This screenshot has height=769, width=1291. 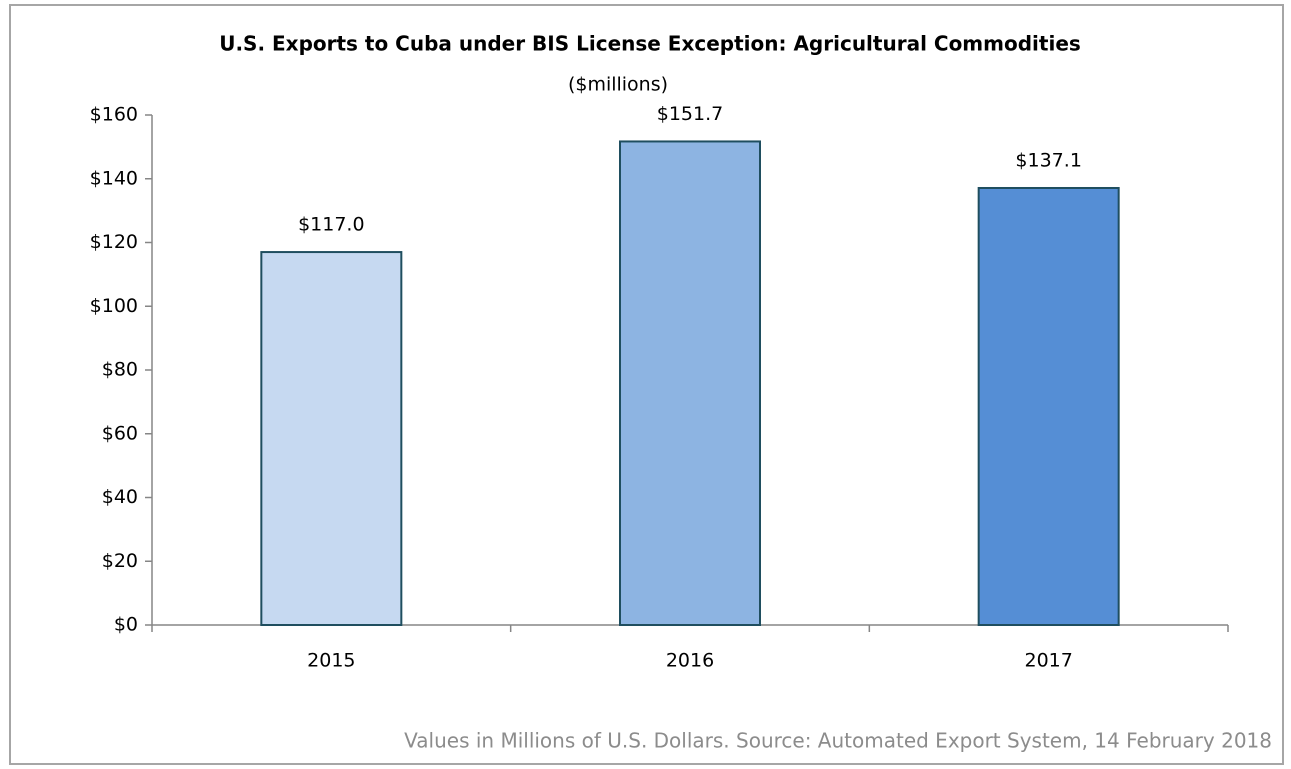 What do you see at coordinates (690, 661) in the screenshot?
I see `x-tick-label: 2016` at bounding box center [690, 661].